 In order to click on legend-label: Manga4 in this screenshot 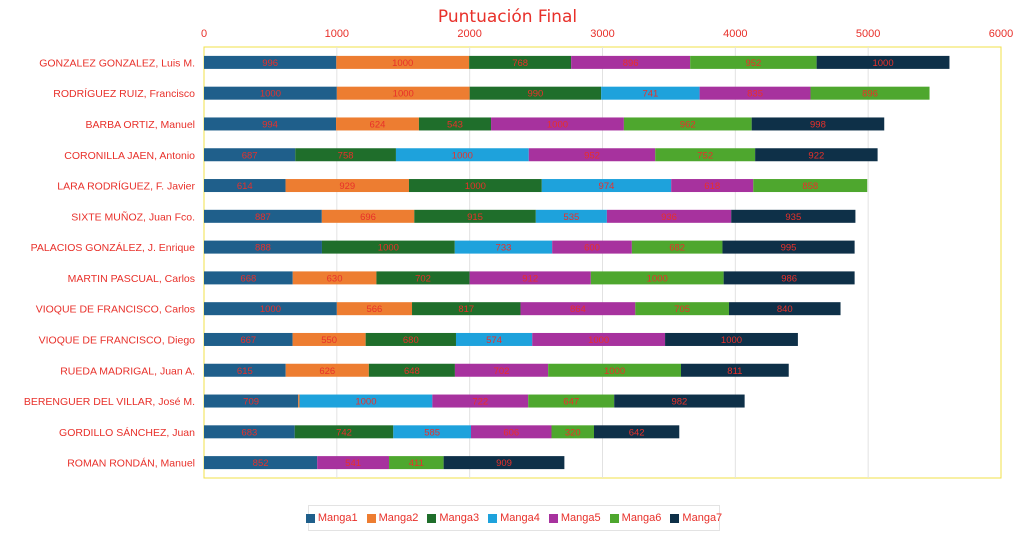, I will do `click(520, 518)`.